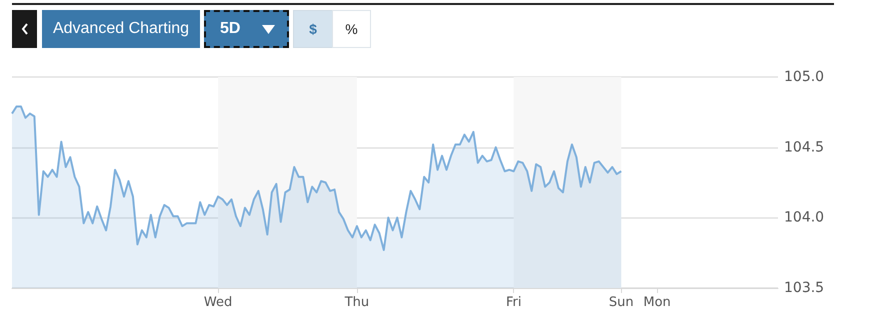 The width and height of the screenshot is (870, 326). What do you see at coordinates (804, 147) in the screenshot?
I see `y-tick-label: 104.5` at bounding box center [804, 147].